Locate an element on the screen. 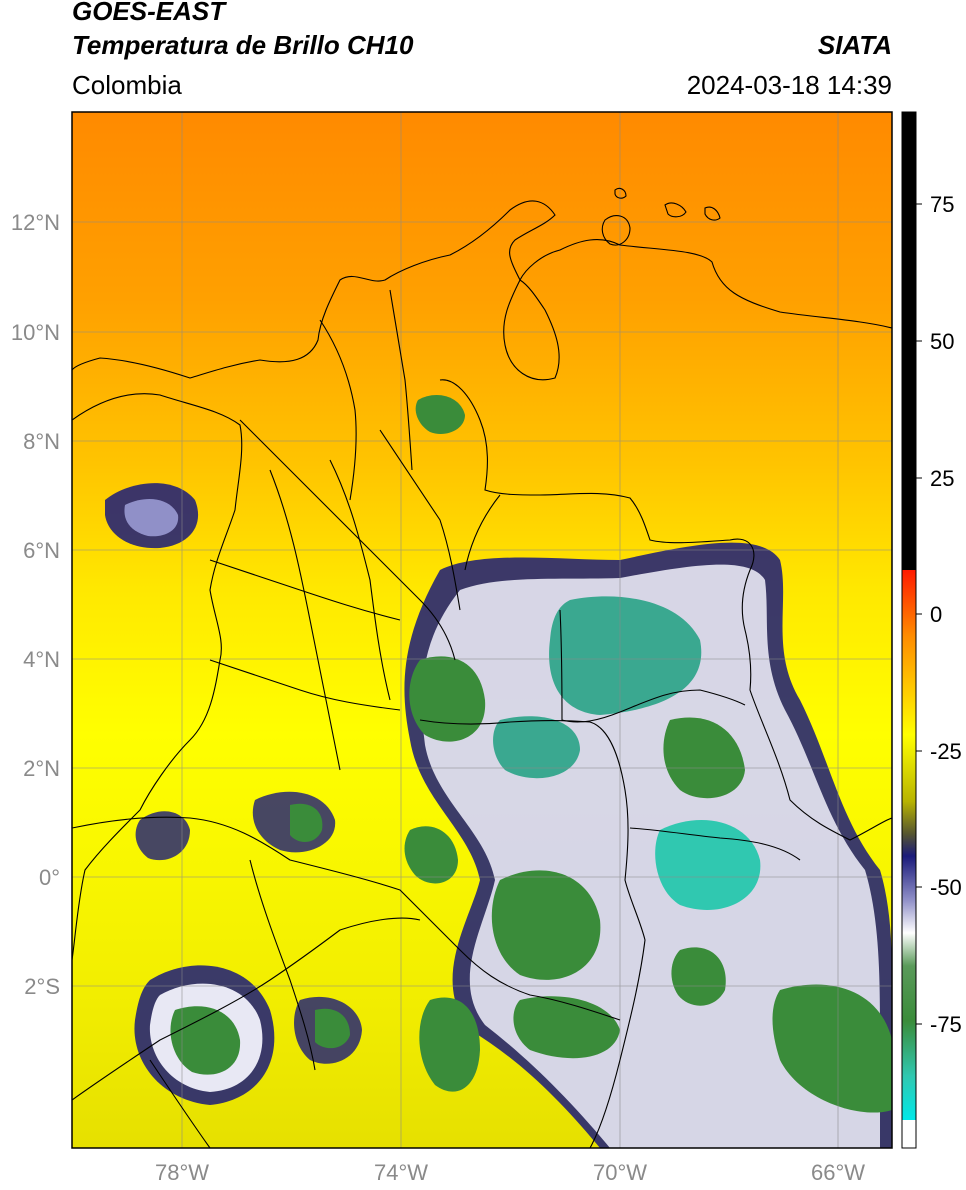 This screenshot has height=1190, width=966. border-colombia-ecuador-peru is located at coordinates (346, 918).